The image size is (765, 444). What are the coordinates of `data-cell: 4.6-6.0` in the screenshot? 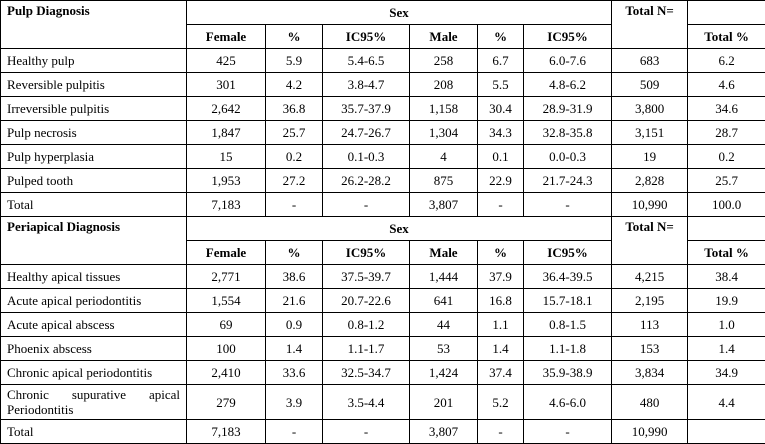 It's located at (568, 402).